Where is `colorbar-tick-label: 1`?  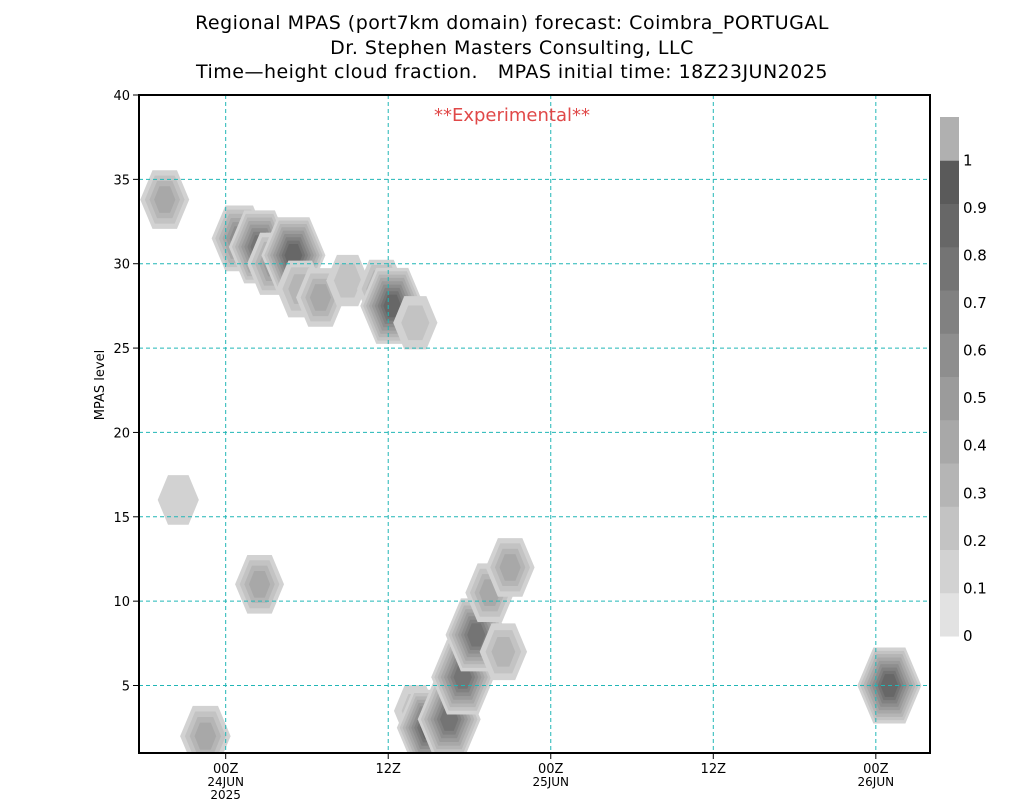 colorbar-tick-label: 1 is located at coordinates (968, 160).